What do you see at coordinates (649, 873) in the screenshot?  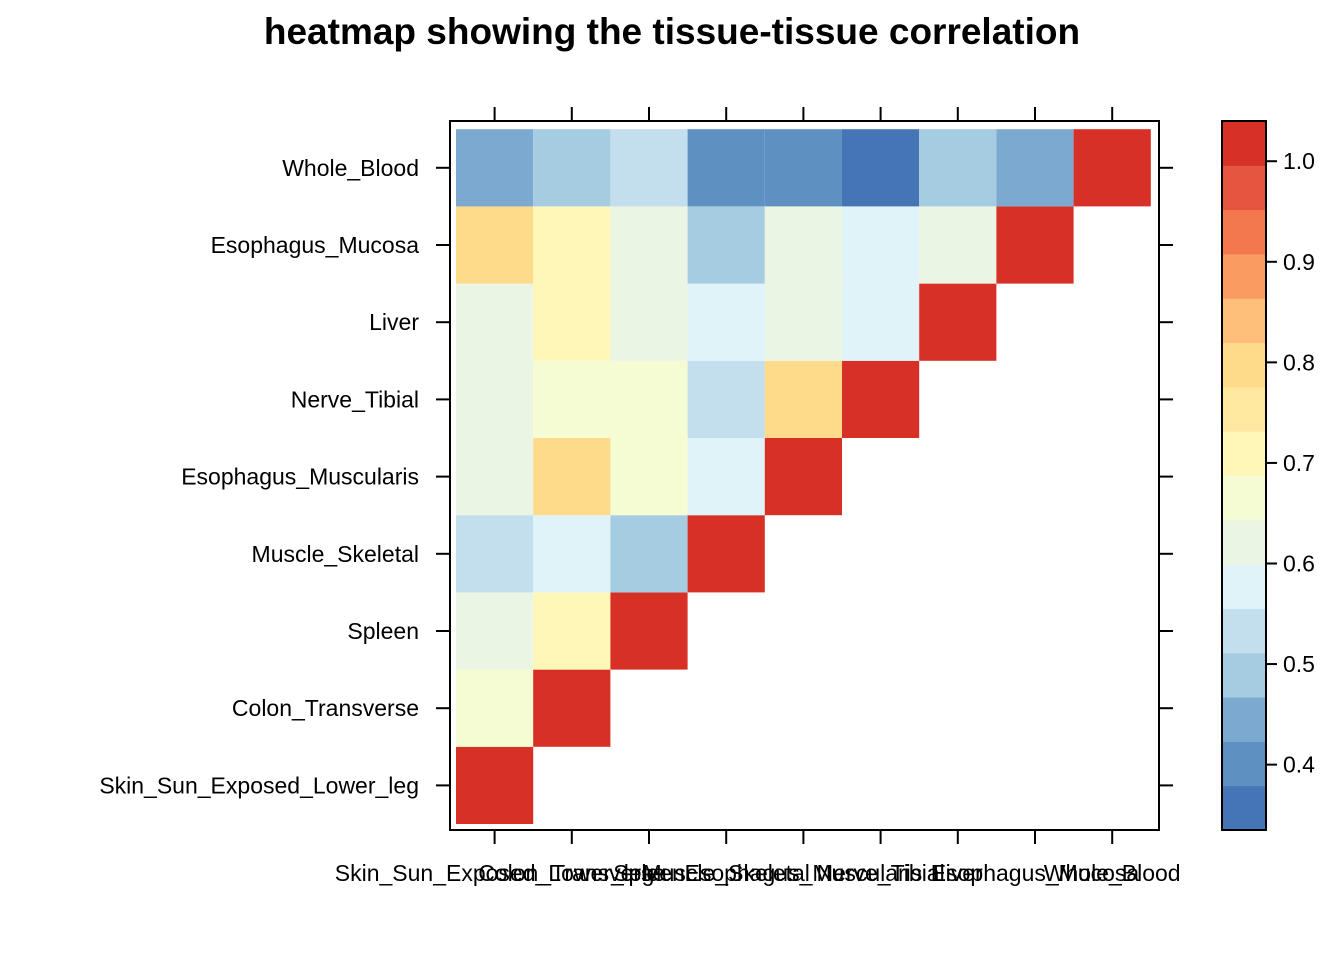 I see `x-tick-label: Spleen` at bounding box center [649, 873].